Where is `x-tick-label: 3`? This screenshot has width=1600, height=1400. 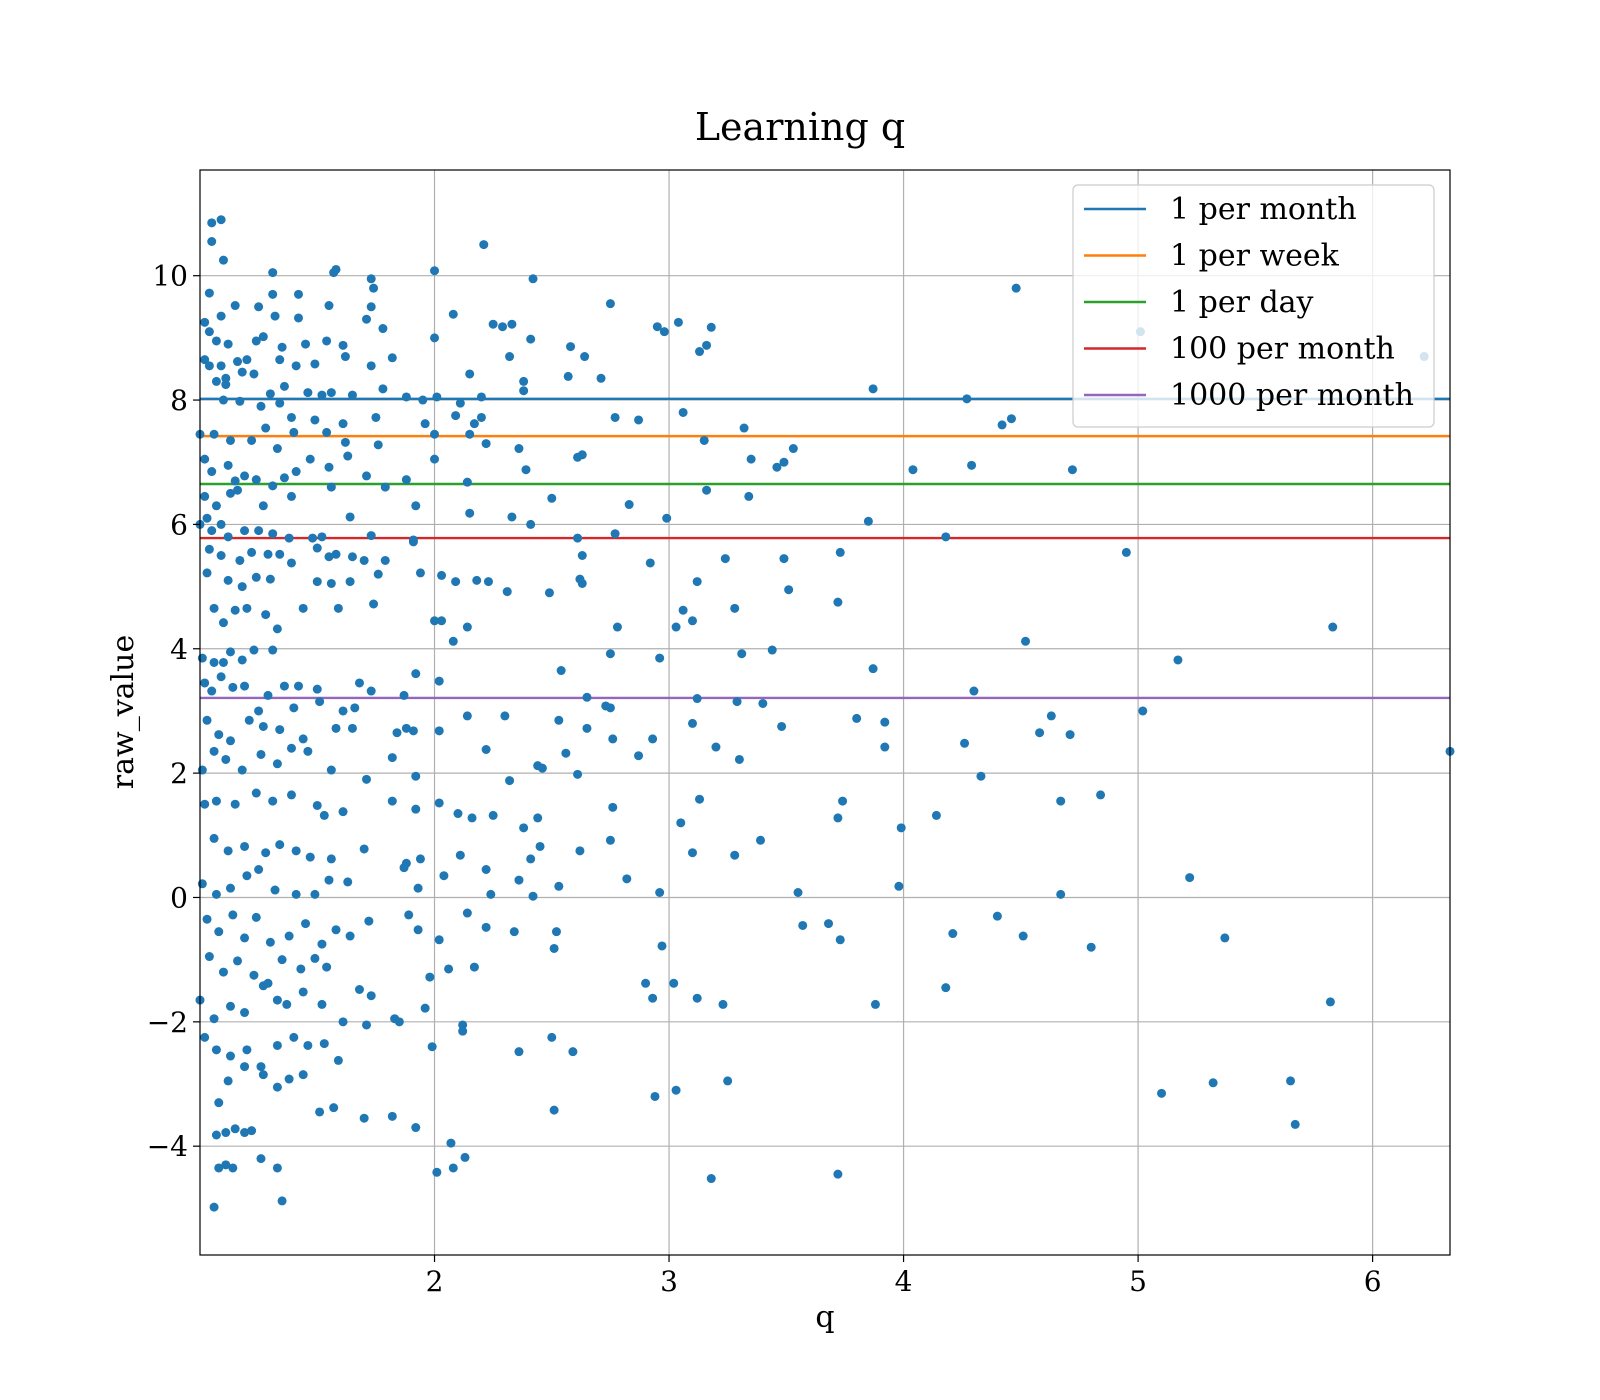
x-tick-label: 3 is located at coordinates (669, 1281).